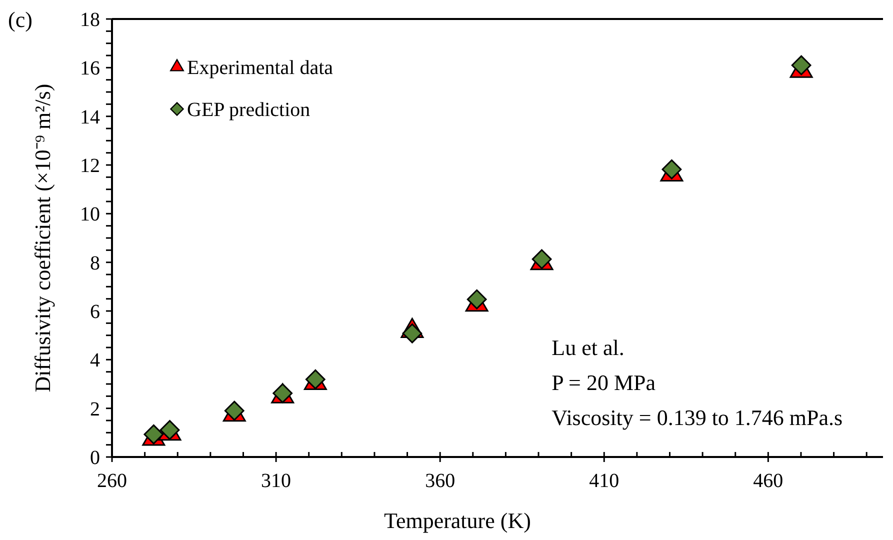 The image size is (893, 540). Describe the element at coordinates (112, 481) in the screenshot. I see `x-tick-label: 260` at that location.